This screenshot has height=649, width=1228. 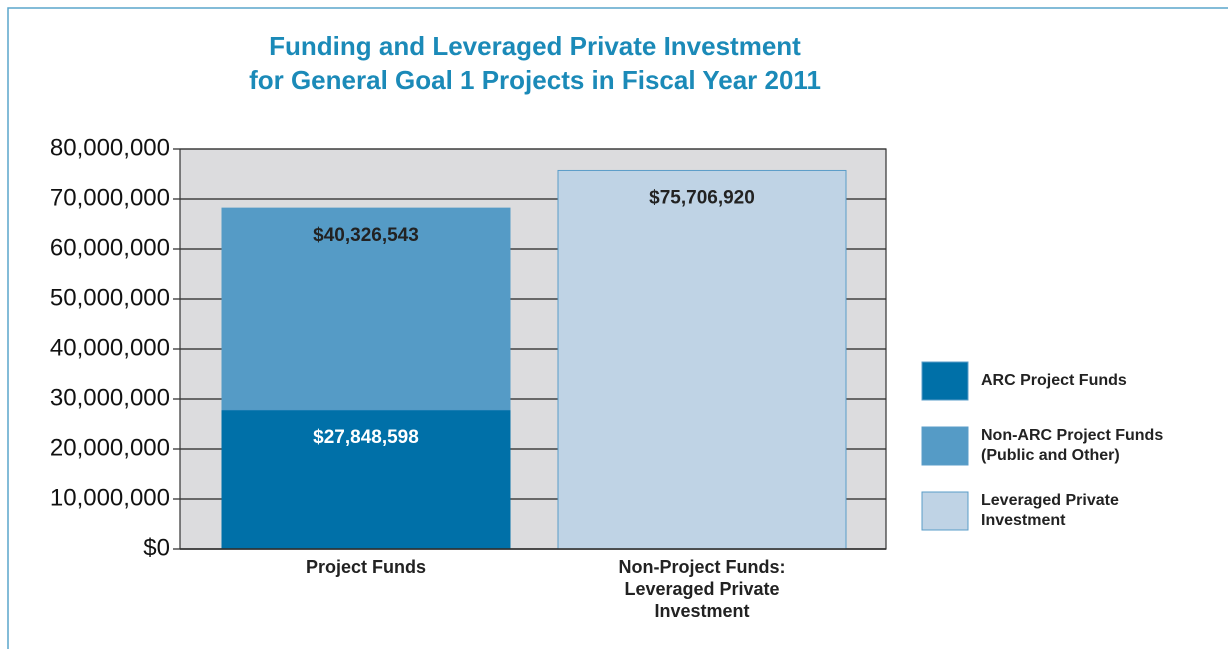 I want to click on value-label: $40,326,543, so click(x=366, y=235).